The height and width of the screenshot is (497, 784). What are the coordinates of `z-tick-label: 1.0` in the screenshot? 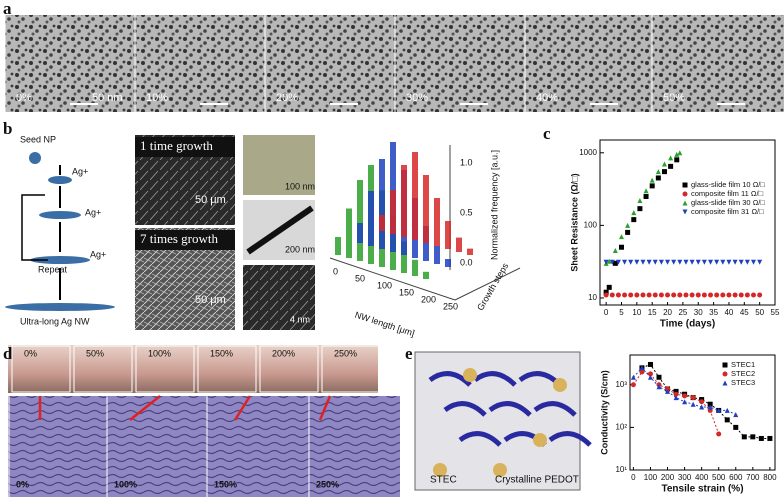 It's located at (466, 162).